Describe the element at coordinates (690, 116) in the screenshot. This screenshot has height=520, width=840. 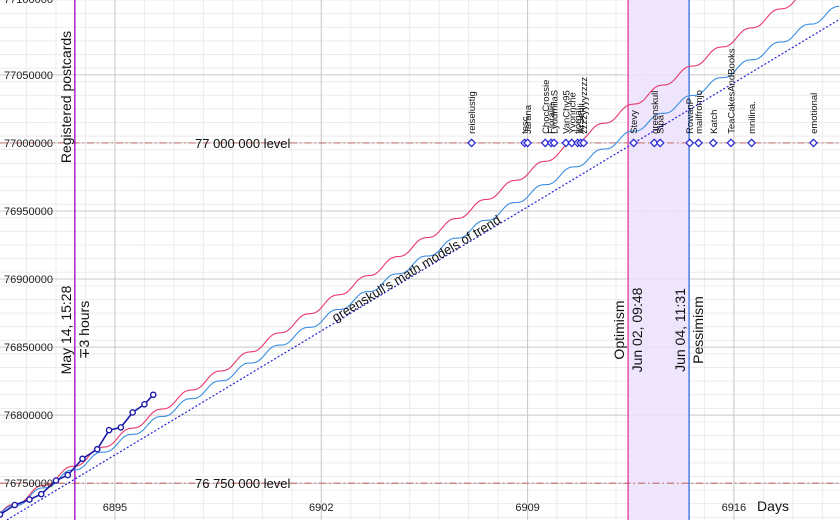
I see `milestone-name: RowanP` at that location.